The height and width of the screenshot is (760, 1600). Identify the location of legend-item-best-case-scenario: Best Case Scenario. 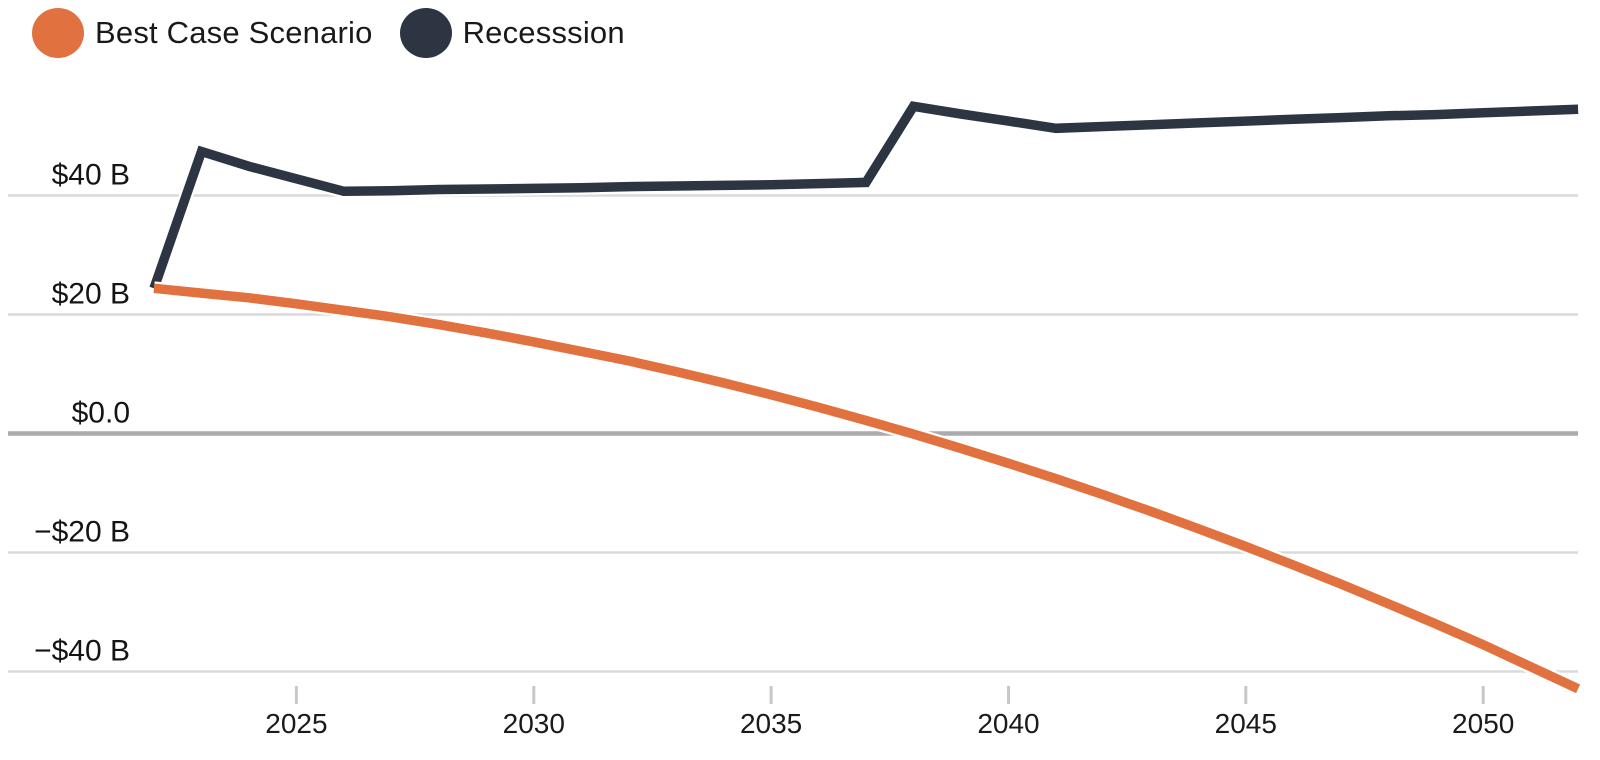
(202, 33).